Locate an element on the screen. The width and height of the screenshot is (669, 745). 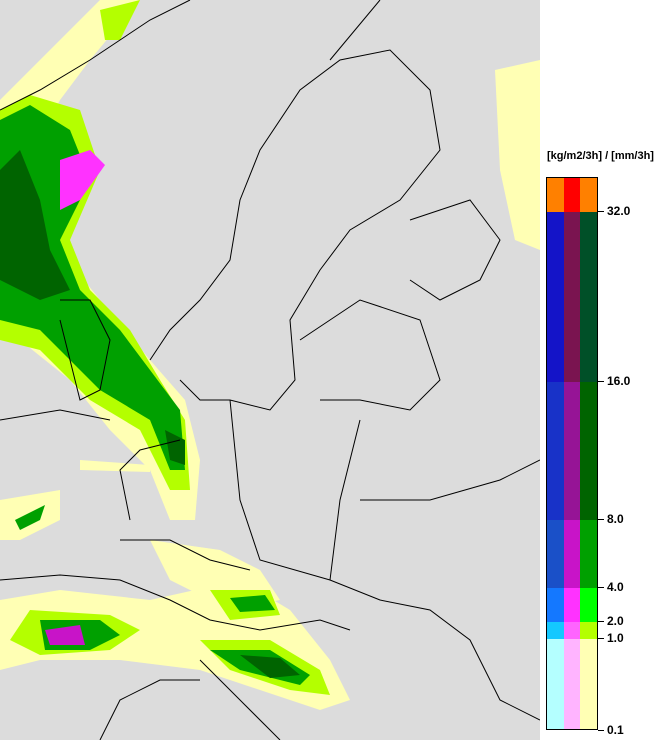
legend-tick-label: 2.0 is located at coordinates (611, 621).